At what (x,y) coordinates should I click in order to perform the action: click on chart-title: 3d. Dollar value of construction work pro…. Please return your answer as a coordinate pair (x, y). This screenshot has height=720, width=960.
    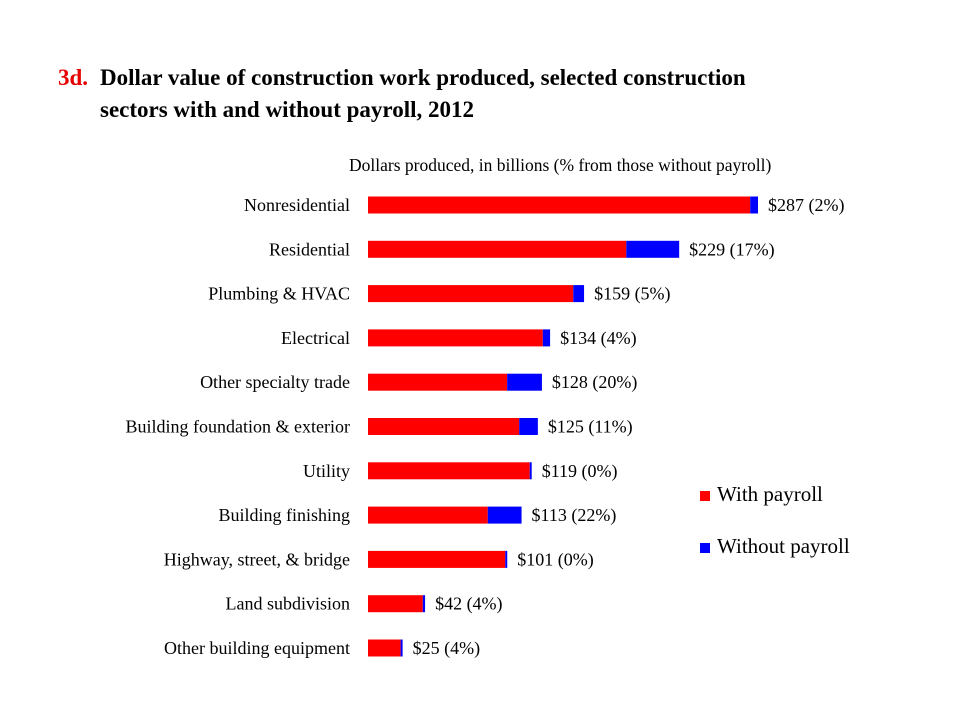
    Looking at the image, I should click on (488, 94).